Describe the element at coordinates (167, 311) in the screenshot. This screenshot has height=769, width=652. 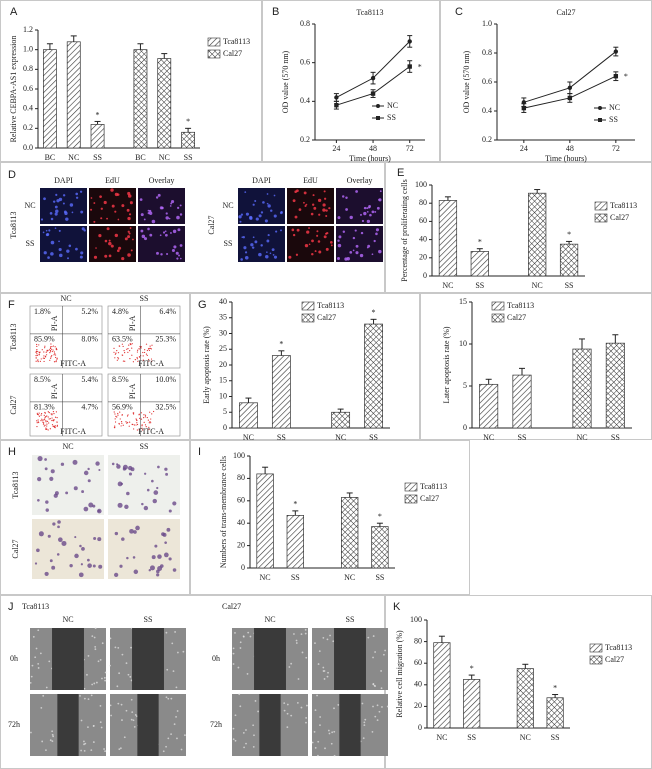
I see `quadrant-value: 6.4%` at that location.